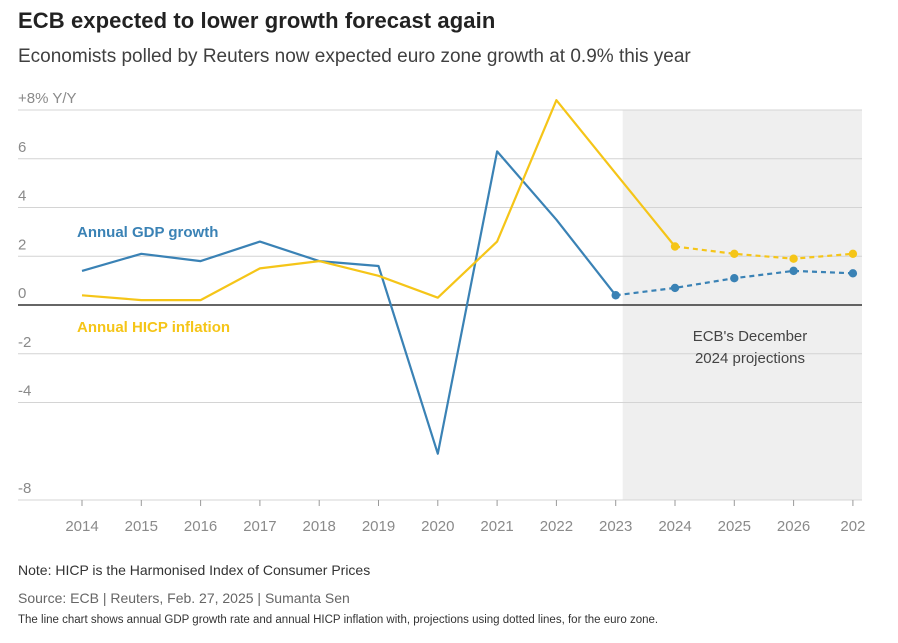 This screenshot has width=898, height=643. I want to click on x-tick-label: 2024, so click(674, 526).